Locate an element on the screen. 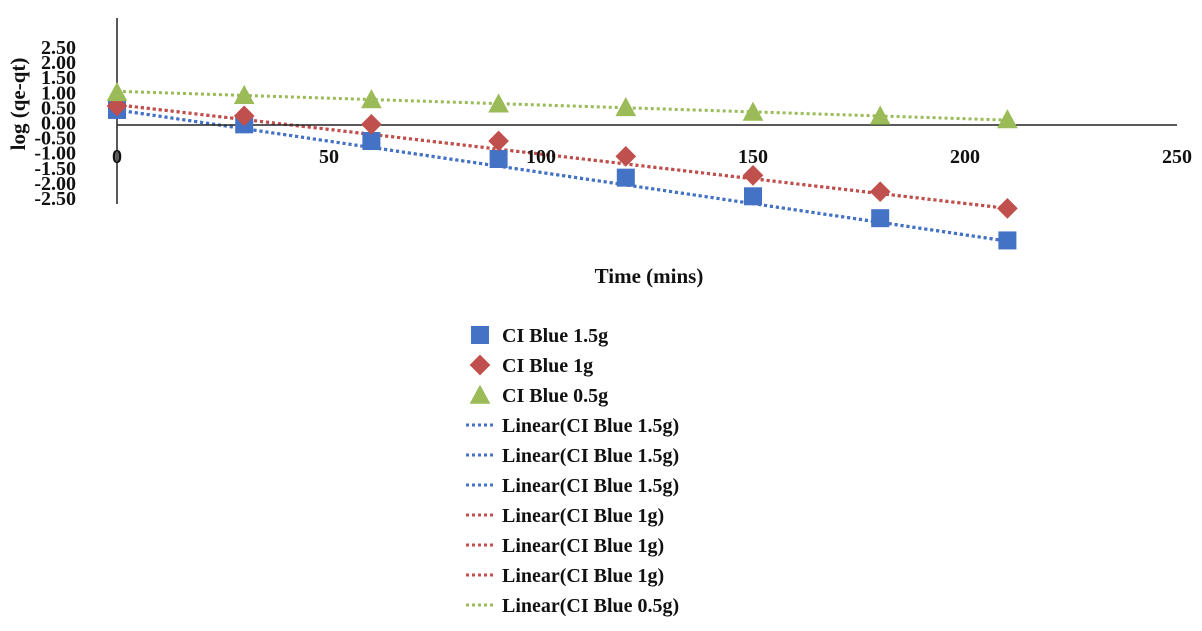 The height and width of the screenshot is (631, 1202). y-tick-label: -1.50 is located at coordinates (55, 169).